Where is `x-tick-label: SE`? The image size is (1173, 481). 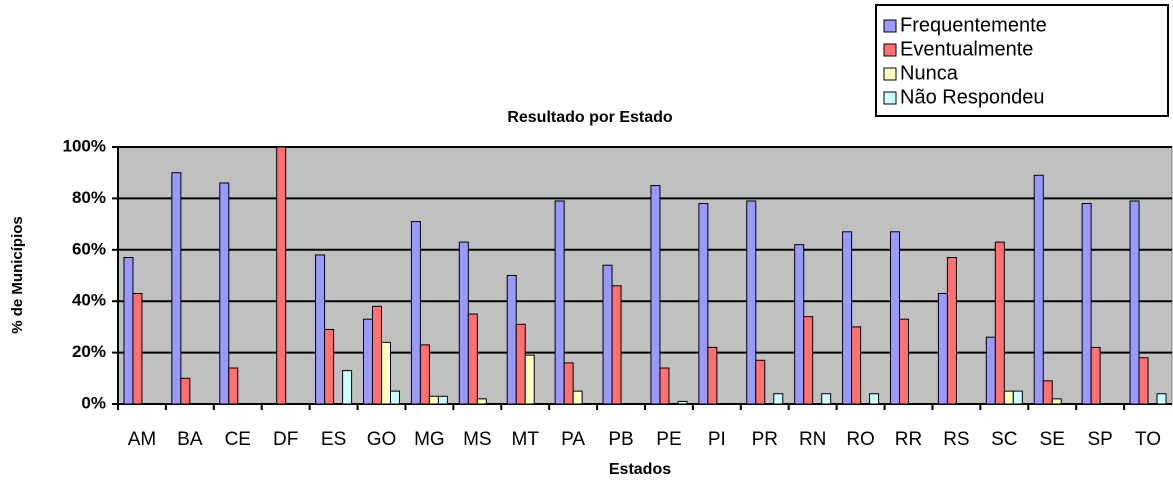
x-tick-label: SE is located at coordinates (1052, 439).